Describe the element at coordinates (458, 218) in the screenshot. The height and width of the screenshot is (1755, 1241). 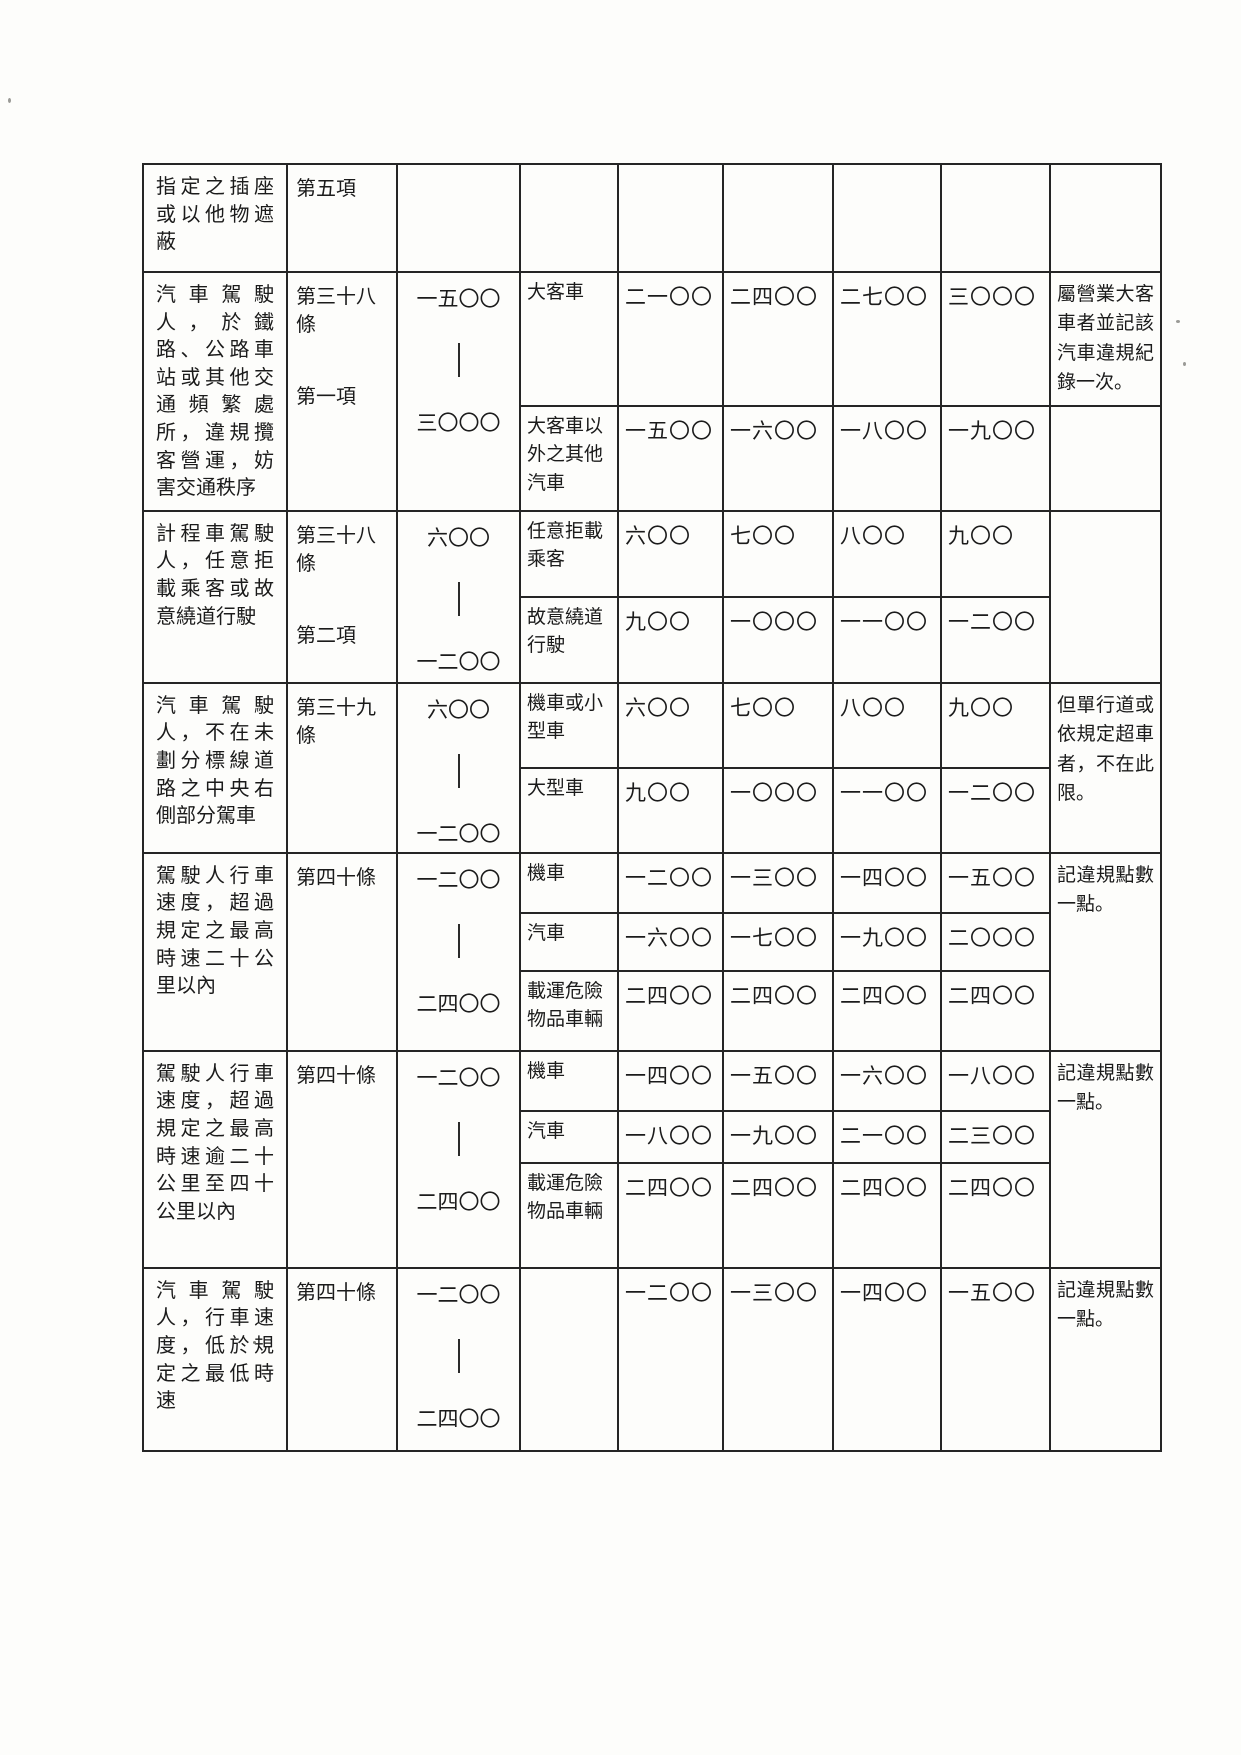
I see `fine-range-cell` at that location.